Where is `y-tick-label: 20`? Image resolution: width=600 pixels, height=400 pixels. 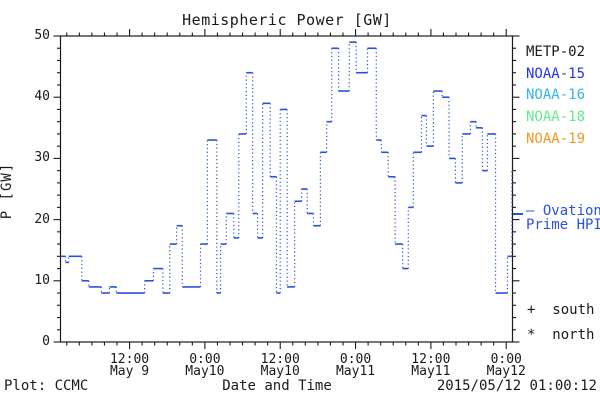 y-tick-label: 20 is located at coordinates (42, 219).